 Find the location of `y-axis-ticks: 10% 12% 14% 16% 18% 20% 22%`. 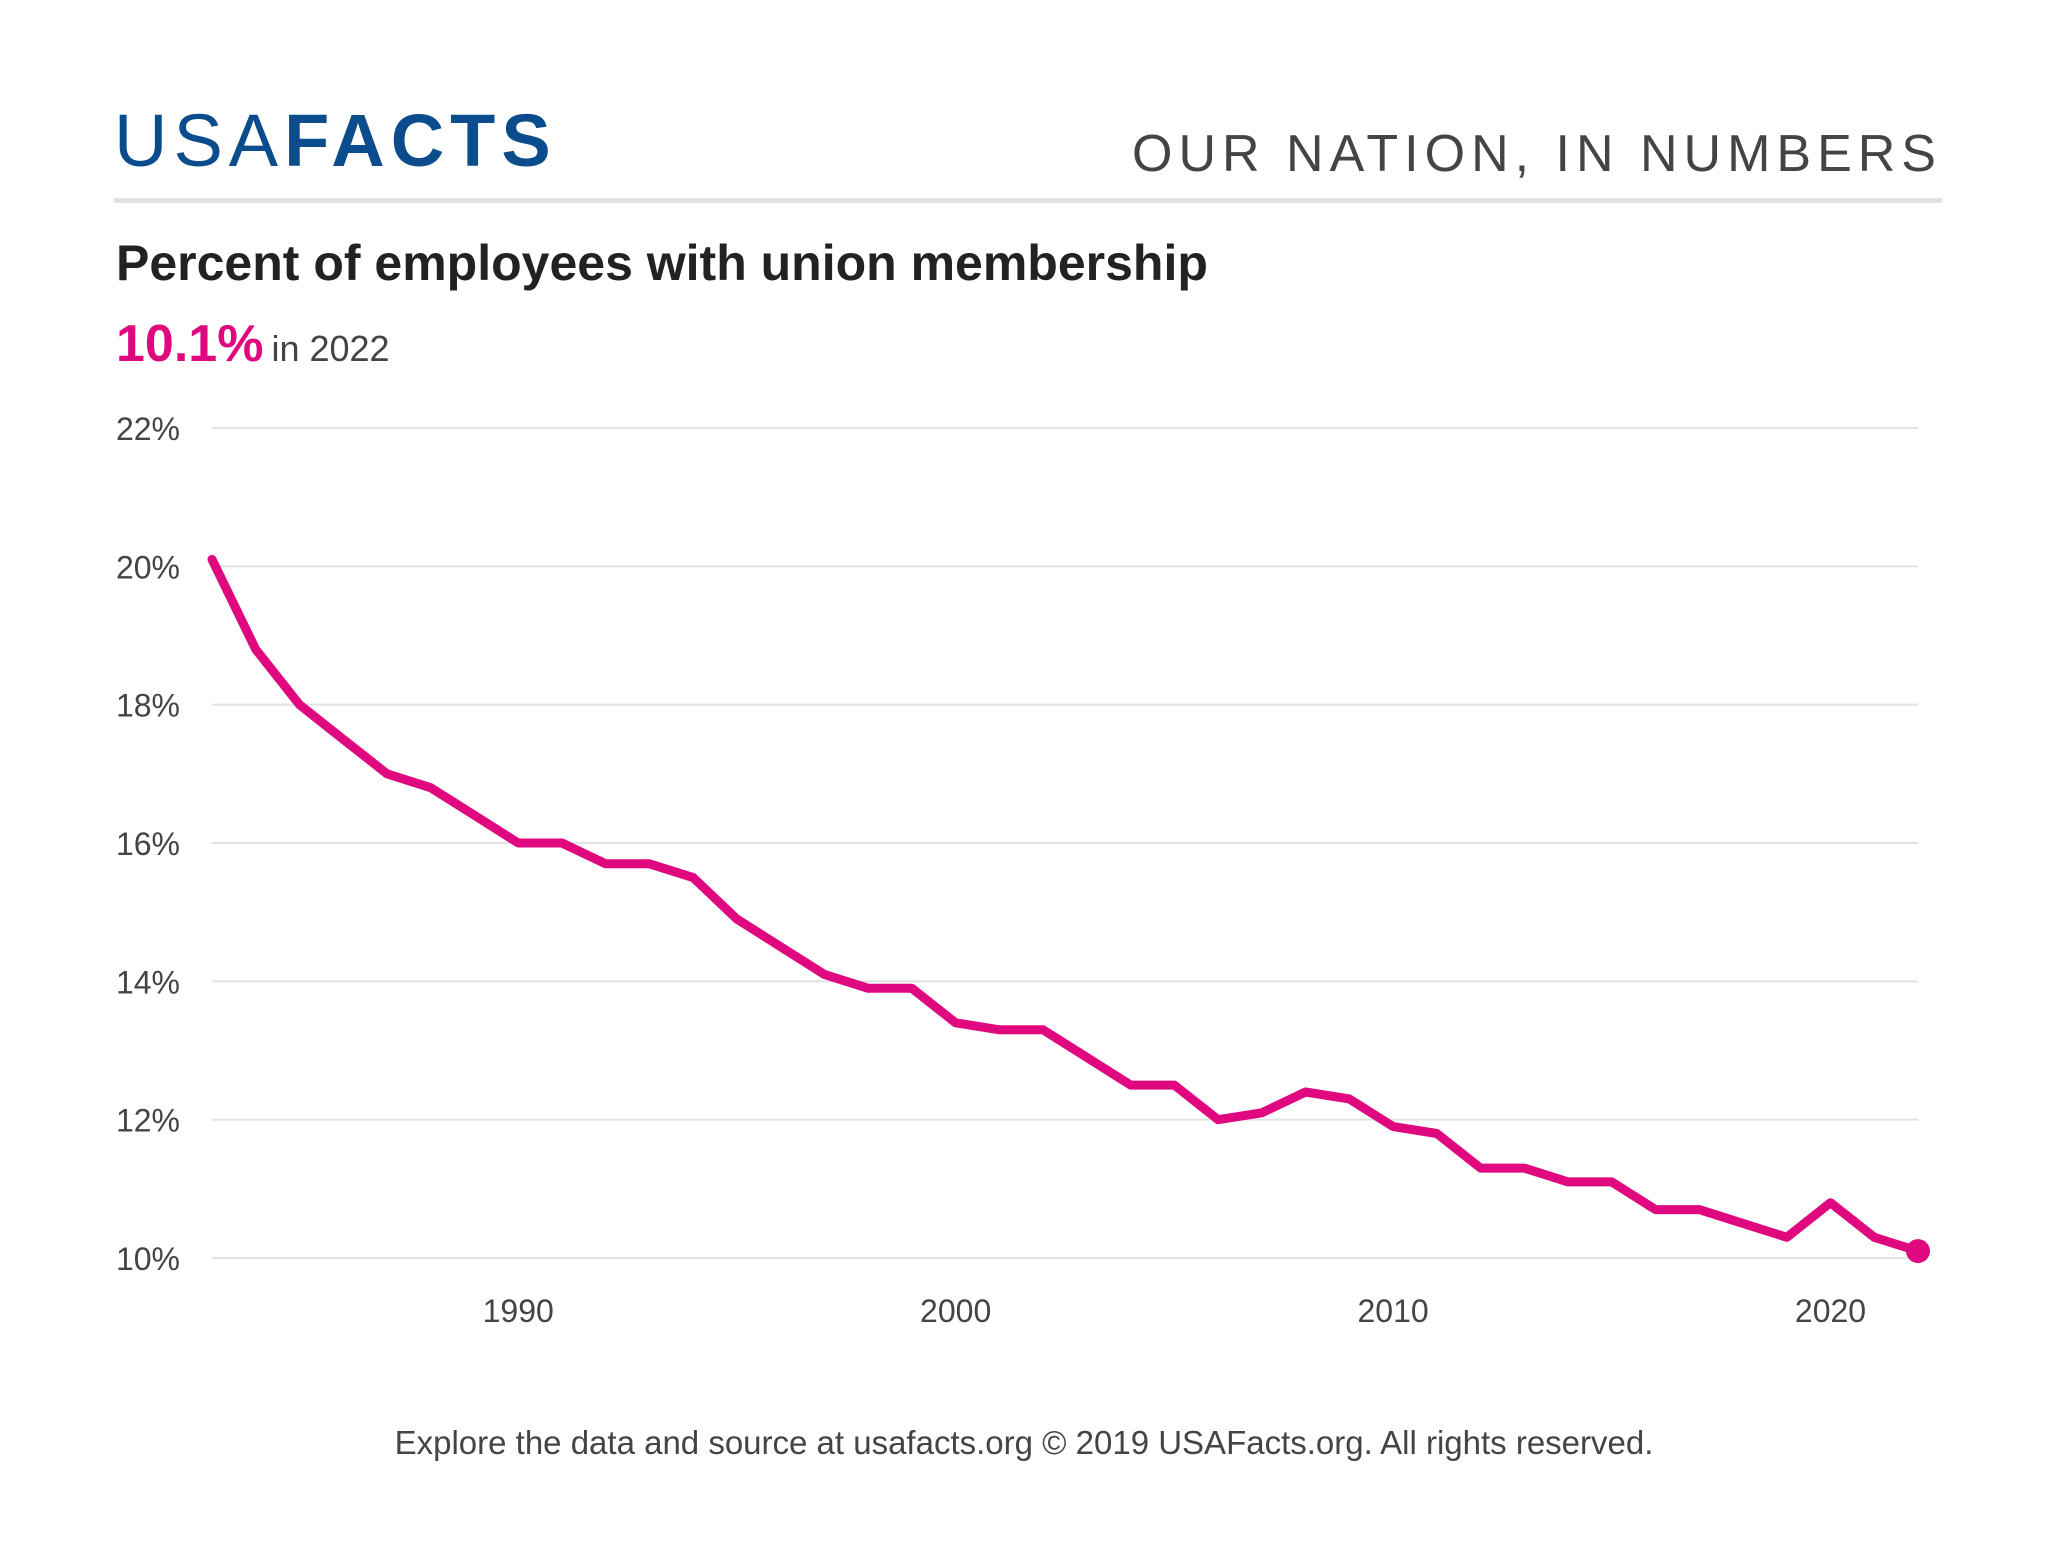

y-axis-ticks: 10% 12% 14% 16% 18% 20% 22% is located at coordinates (148, 844).